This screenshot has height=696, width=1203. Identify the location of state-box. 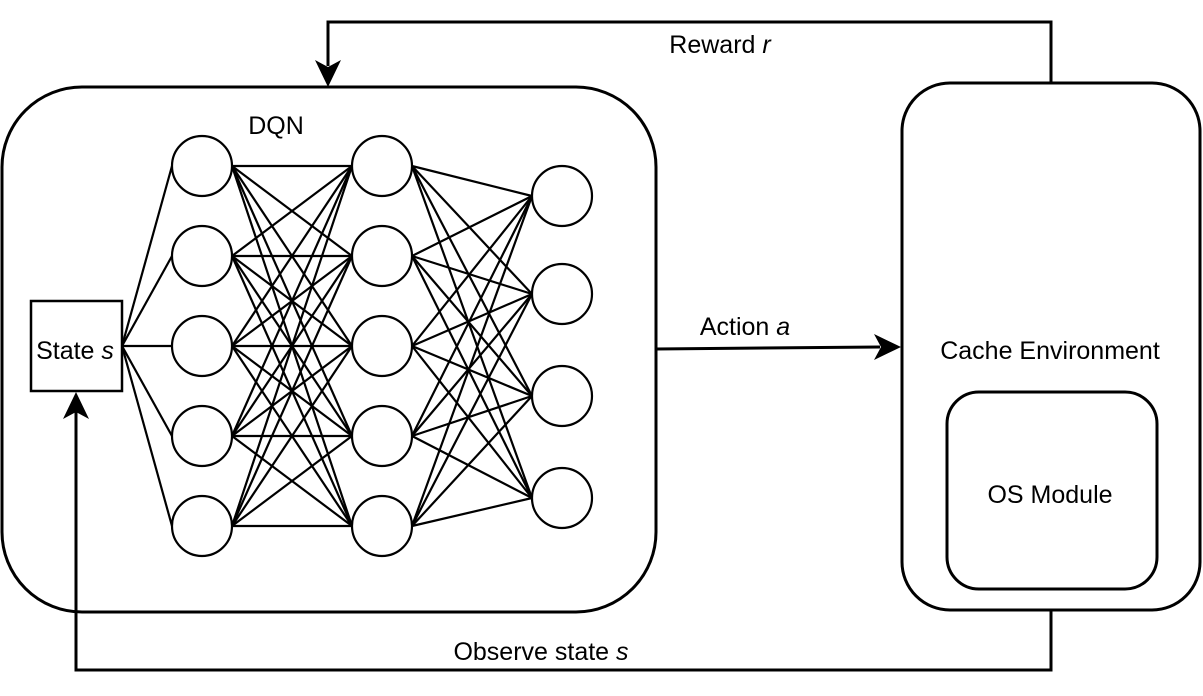
(76, 346).